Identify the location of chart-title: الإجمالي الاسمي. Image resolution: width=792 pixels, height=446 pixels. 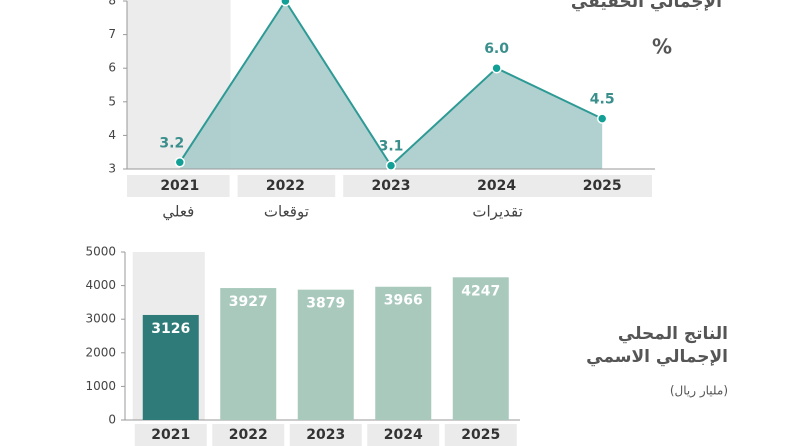
(657, 357).